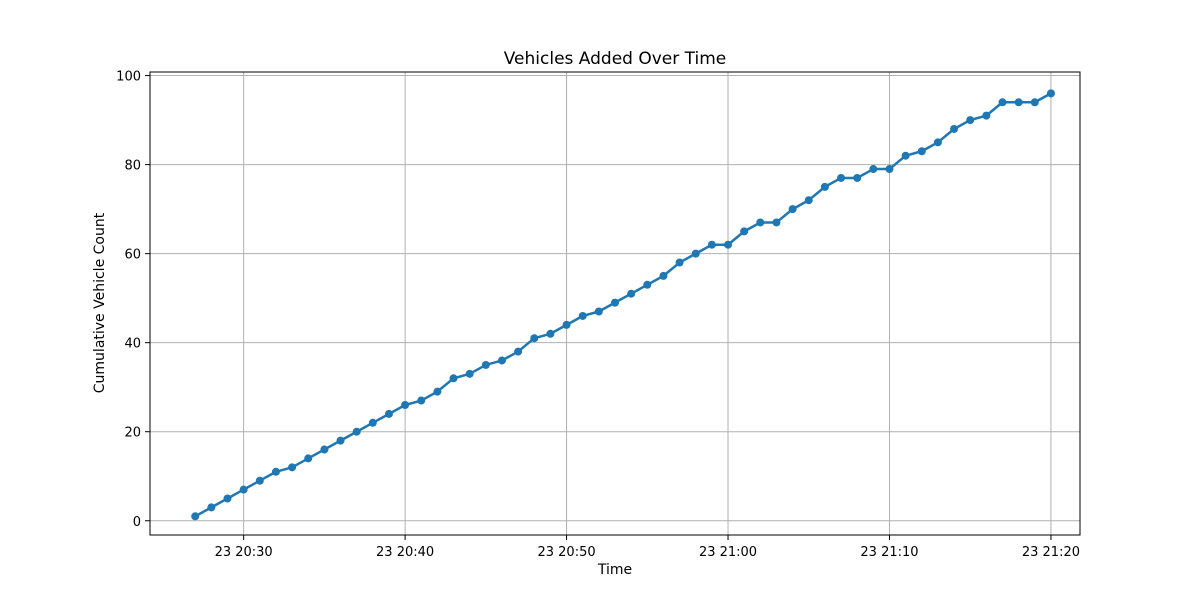  I want to click on y-tick-label: 80, so click(132, 166).